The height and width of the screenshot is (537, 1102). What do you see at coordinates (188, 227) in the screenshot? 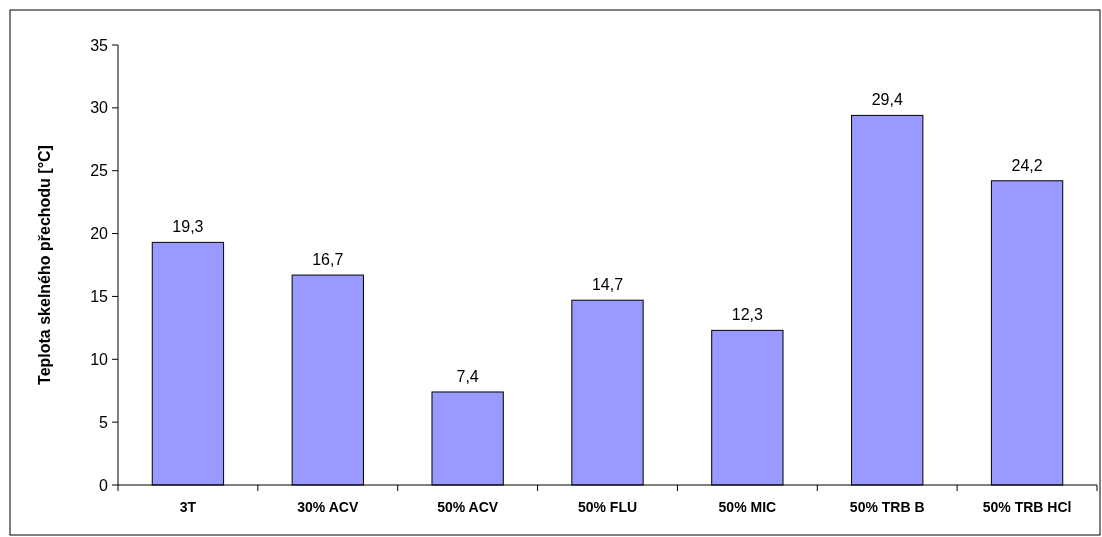
I see `data-label: 19,3` at bounding box center [188, 227].